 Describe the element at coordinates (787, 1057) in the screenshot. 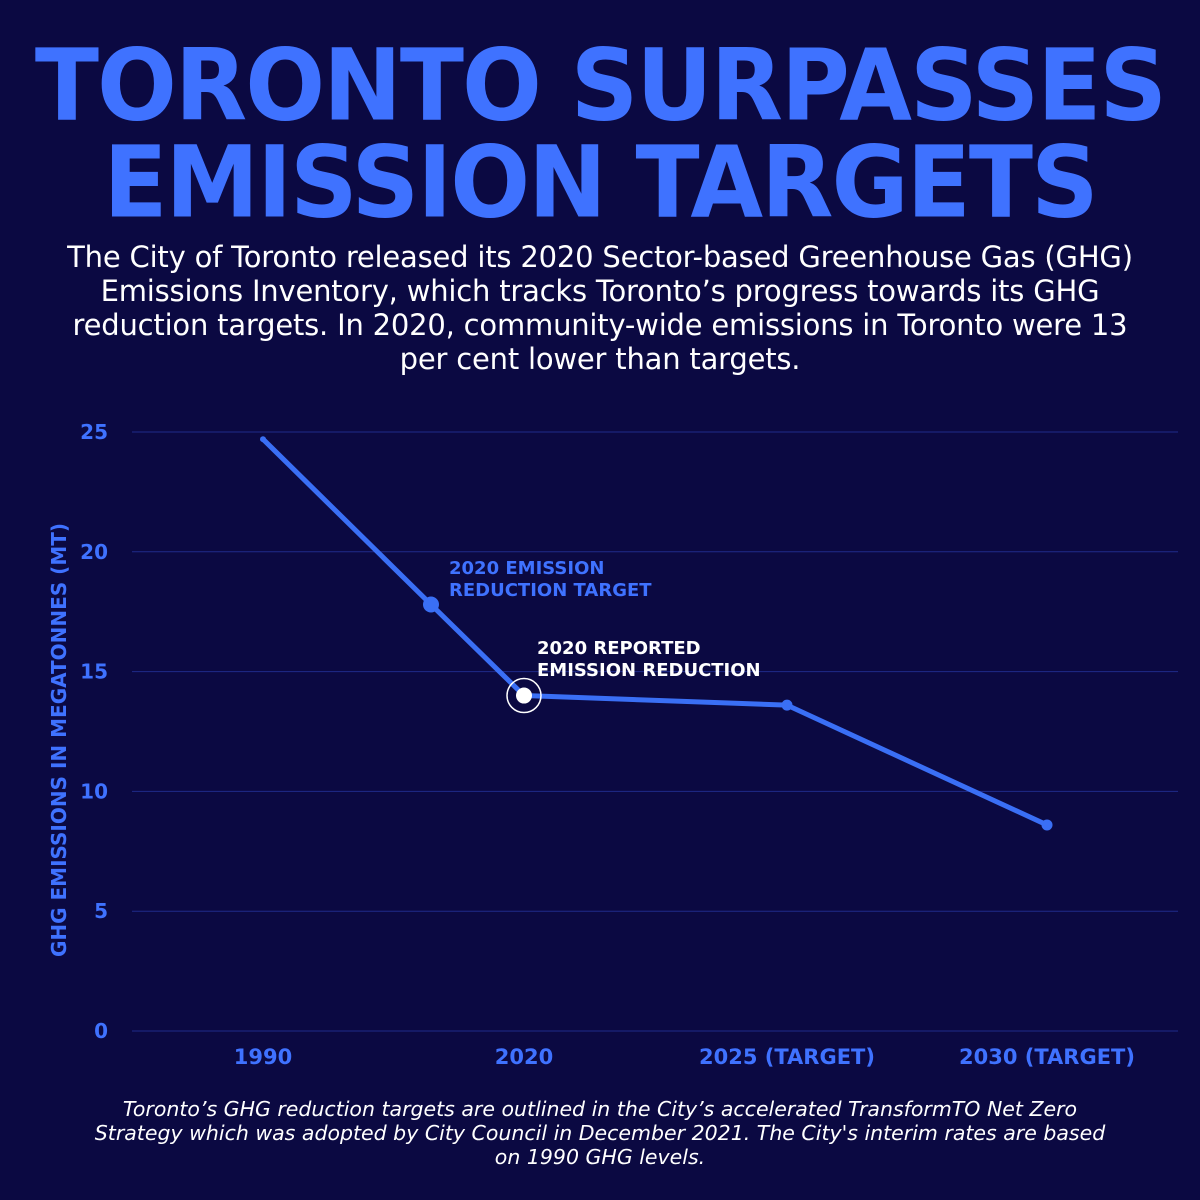

I see `x-tick-label: 2025 (TARGET)` at that location.